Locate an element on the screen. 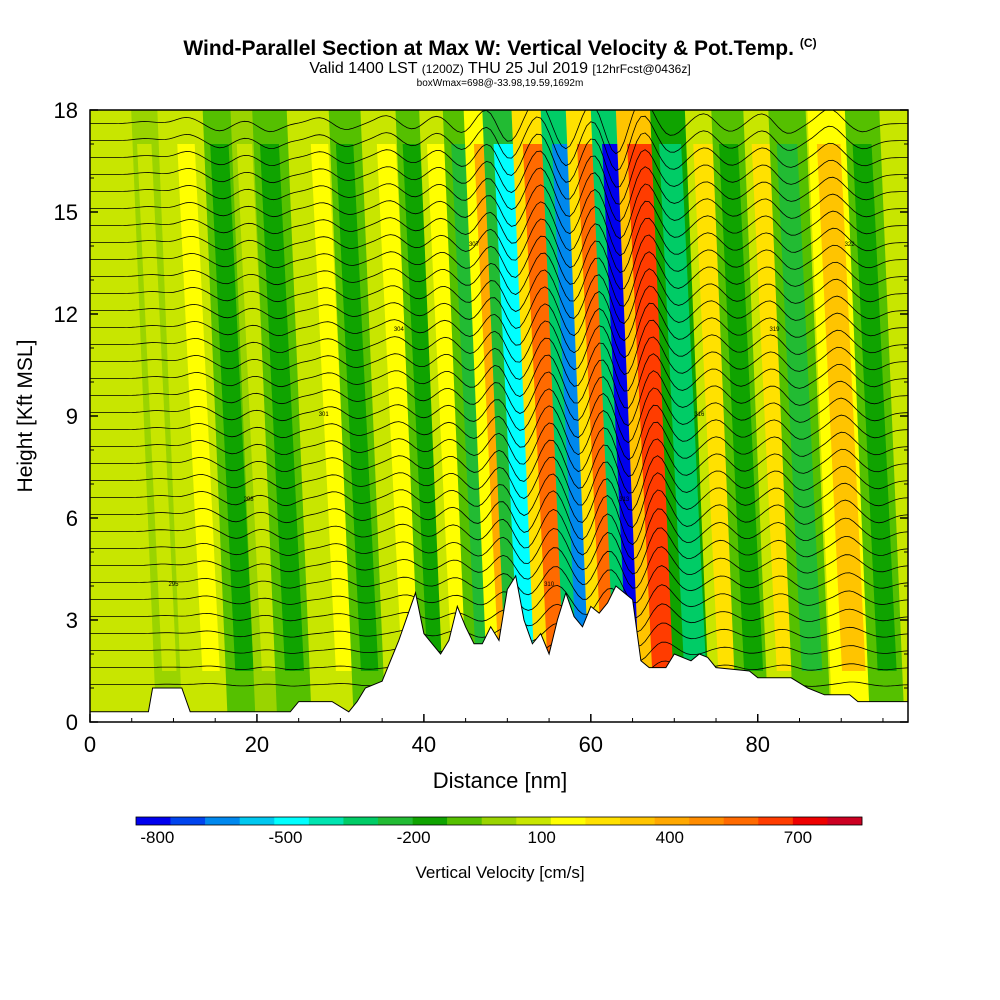 This screenshot has height=1000, width=1000. chart-subsubtitle: boxWmax=698@-33.98,19.59,1692m is located at coordinates (500, 83).